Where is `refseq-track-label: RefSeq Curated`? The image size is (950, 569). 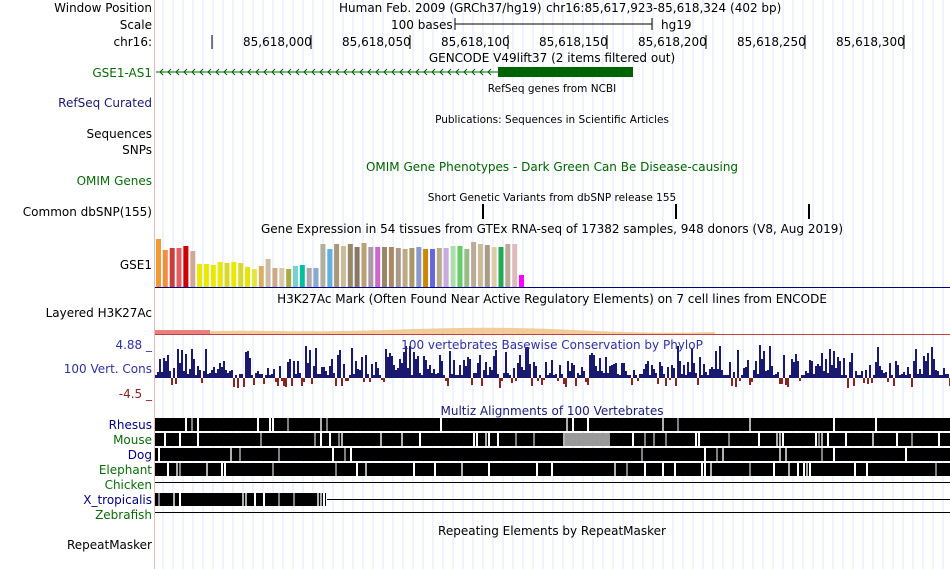
refseq-track-label: RefSeq Curated is located at coordinates (105, 103).